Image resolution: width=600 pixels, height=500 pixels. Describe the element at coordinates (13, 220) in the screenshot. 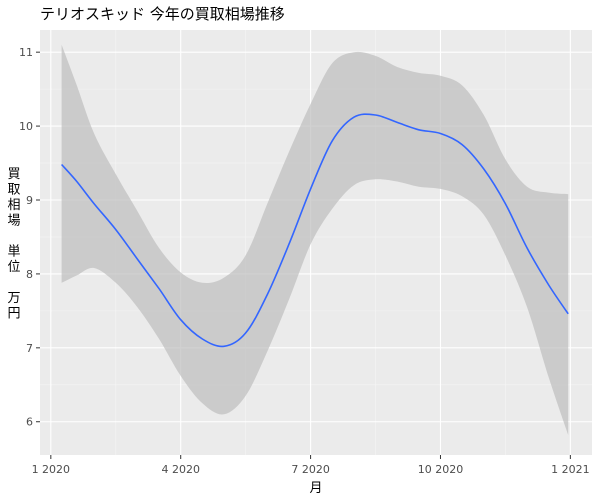

I see `y-axis-title-char: 場` at that location.